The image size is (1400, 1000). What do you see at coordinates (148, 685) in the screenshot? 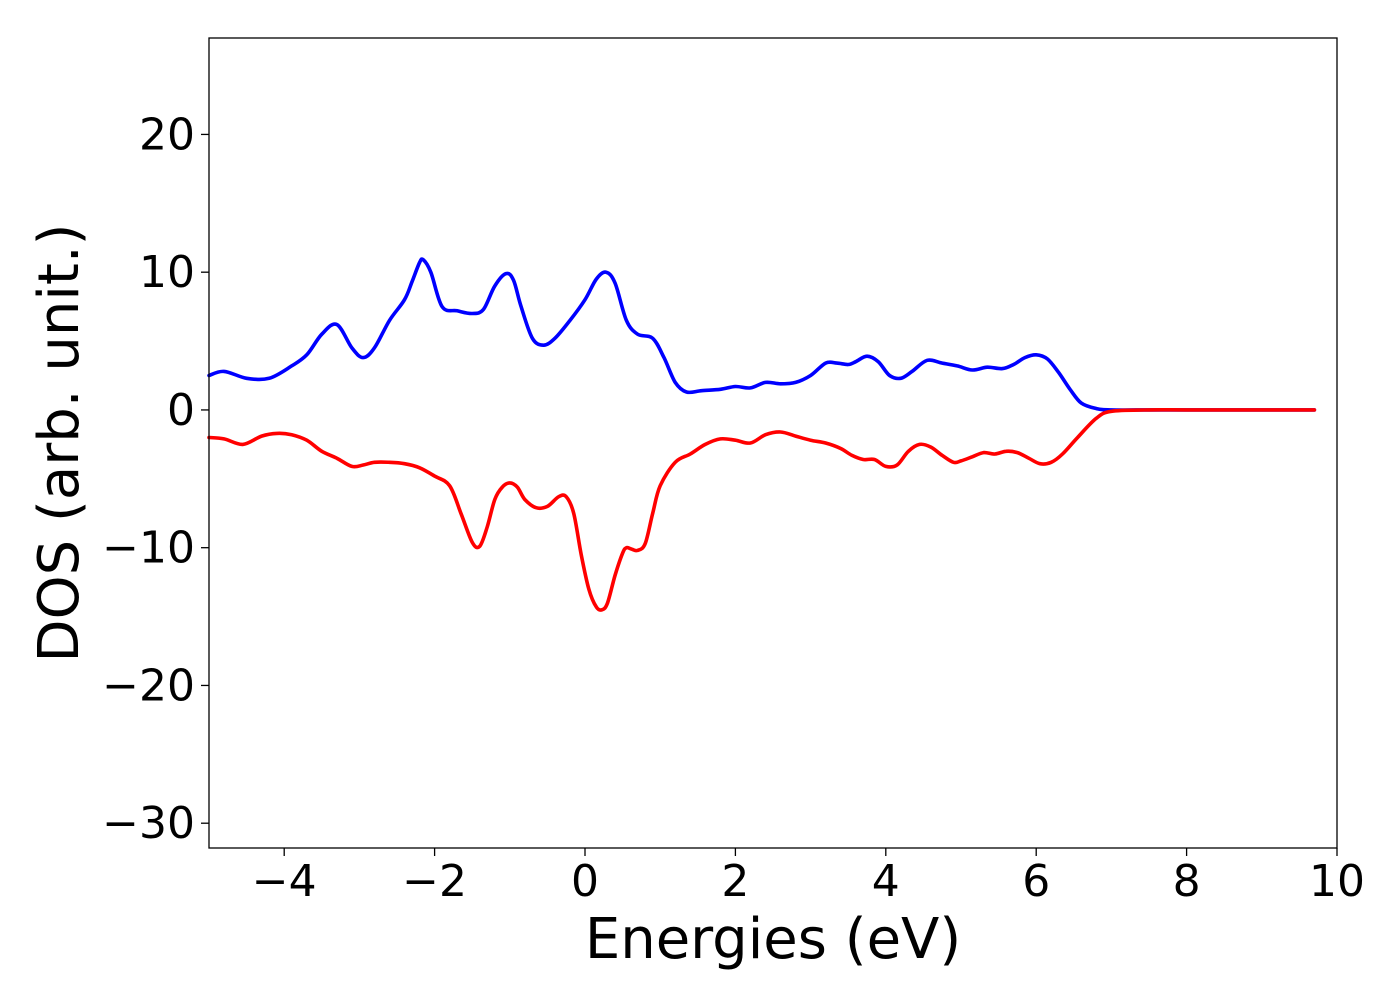
I see `y-tick-label: −20` at bounding box center [148, 685].